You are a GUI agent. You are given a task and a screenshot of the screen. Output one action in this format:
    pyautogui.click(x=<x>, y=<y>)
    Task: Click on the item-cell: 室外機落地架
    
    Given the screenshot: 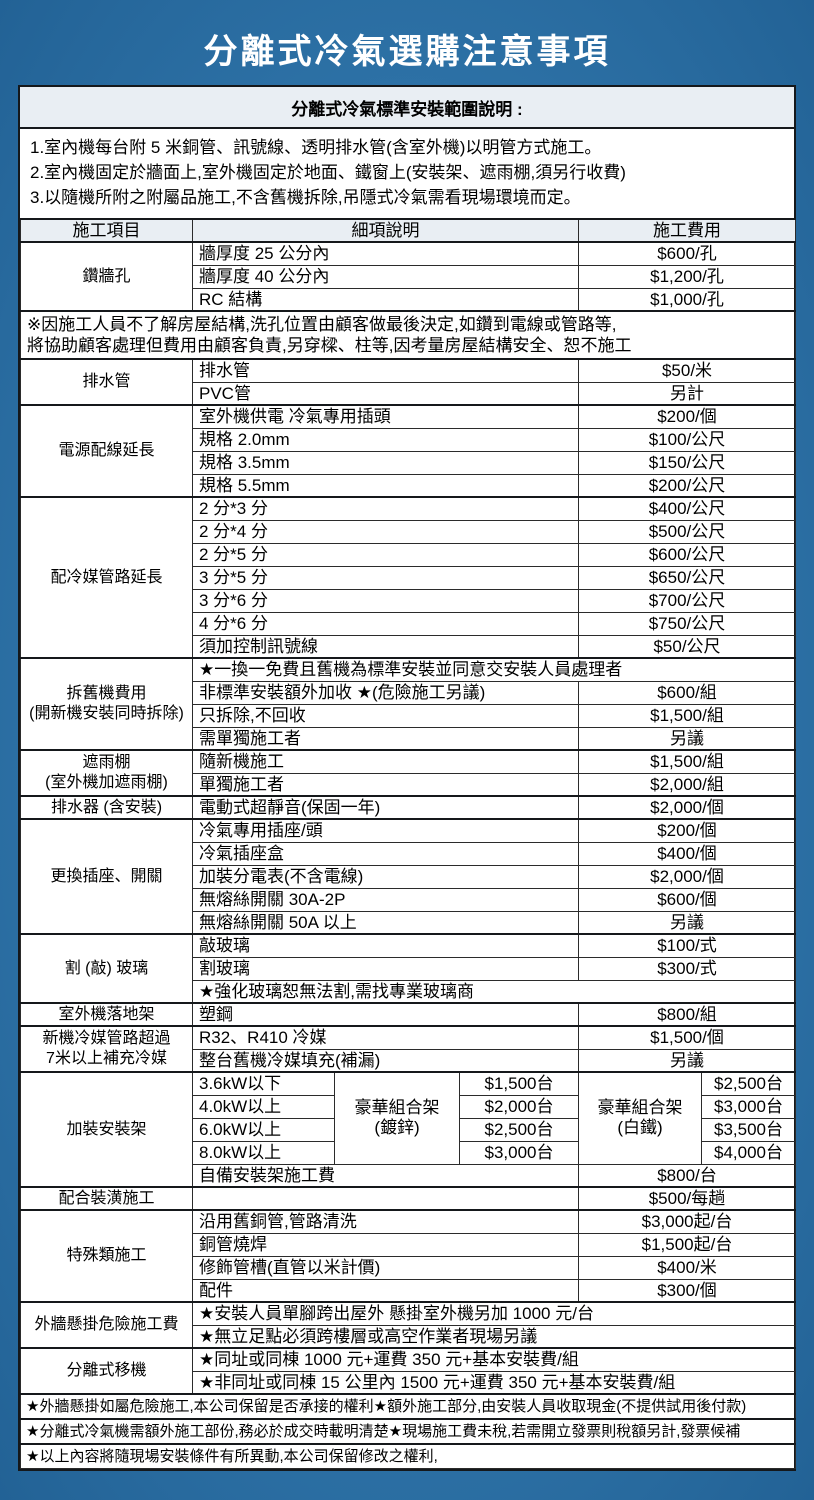 What is the action you would take?
    pyautogui.click(x=106, y=1014)
    